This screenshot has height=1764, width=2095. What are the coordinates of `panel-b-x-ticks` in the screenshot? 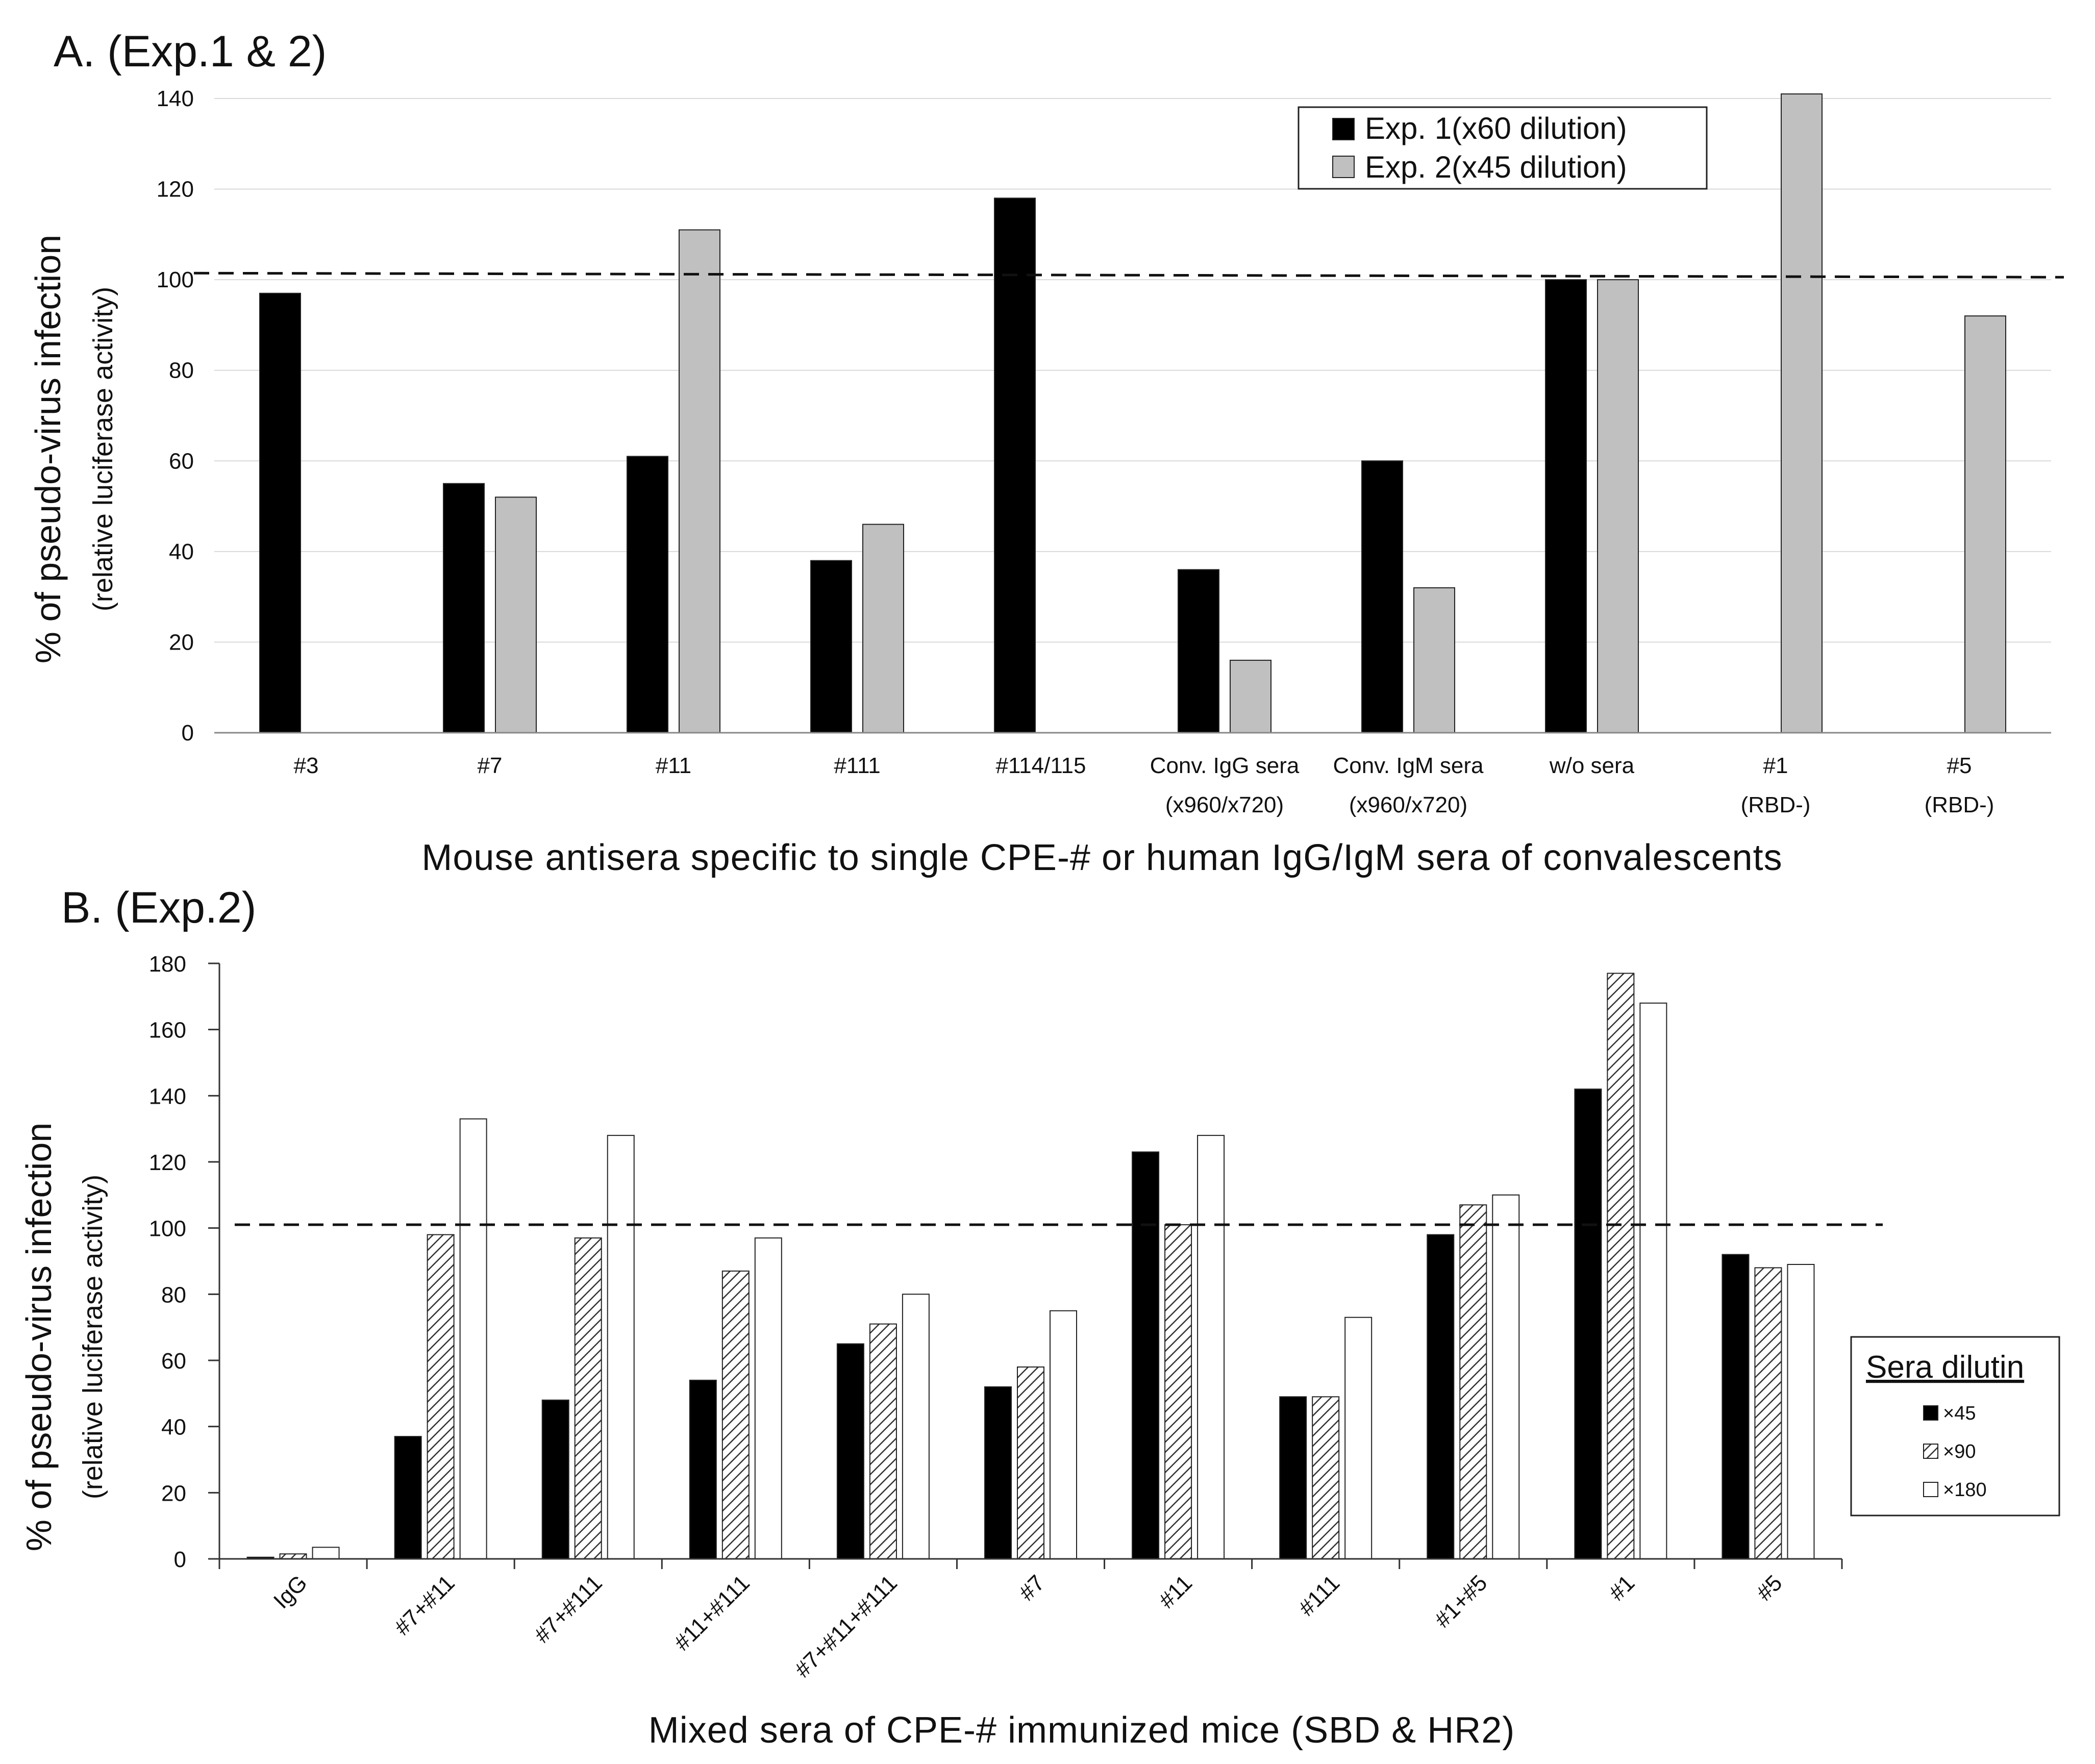 It's located at (1030, 1564).